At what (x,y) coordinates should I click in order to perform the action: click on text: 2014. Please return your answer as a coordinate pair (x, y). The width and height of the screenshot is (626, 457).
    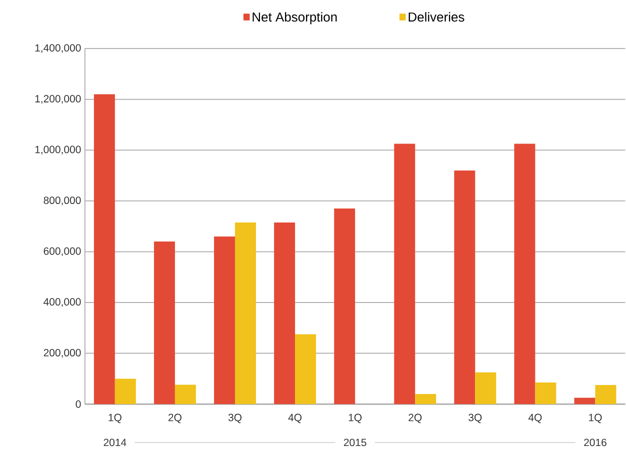
    Looking at the image, I should click on (115, 442).